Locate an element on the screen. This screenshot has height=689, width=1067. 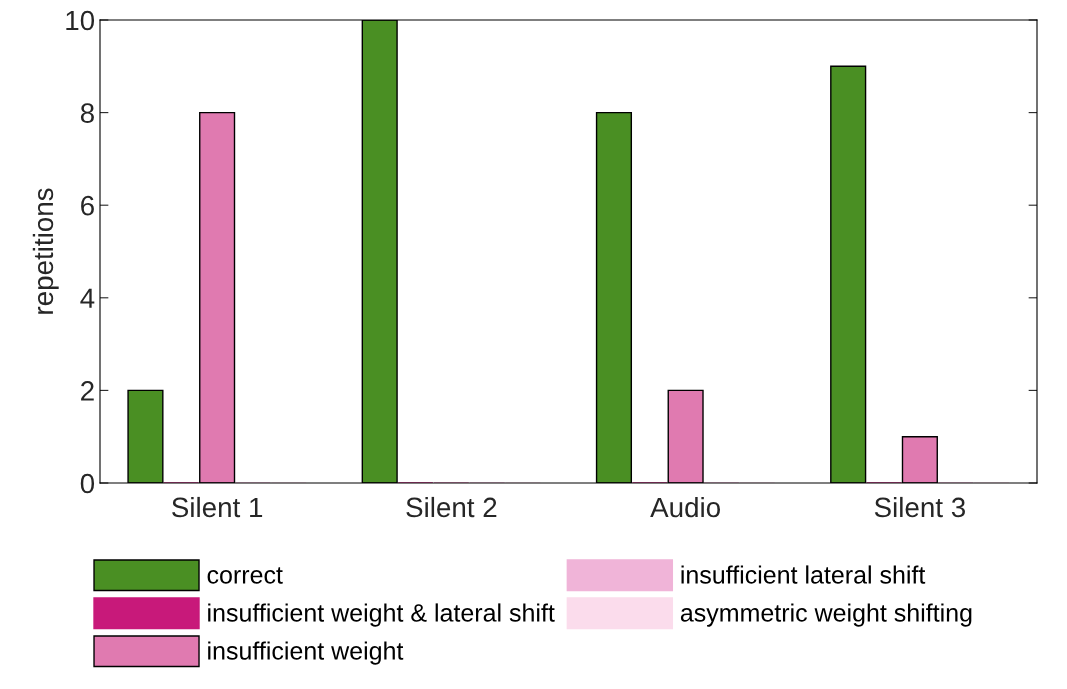
legend-label: insufficient weight & lateral shift is located at coordinates (381, 615).